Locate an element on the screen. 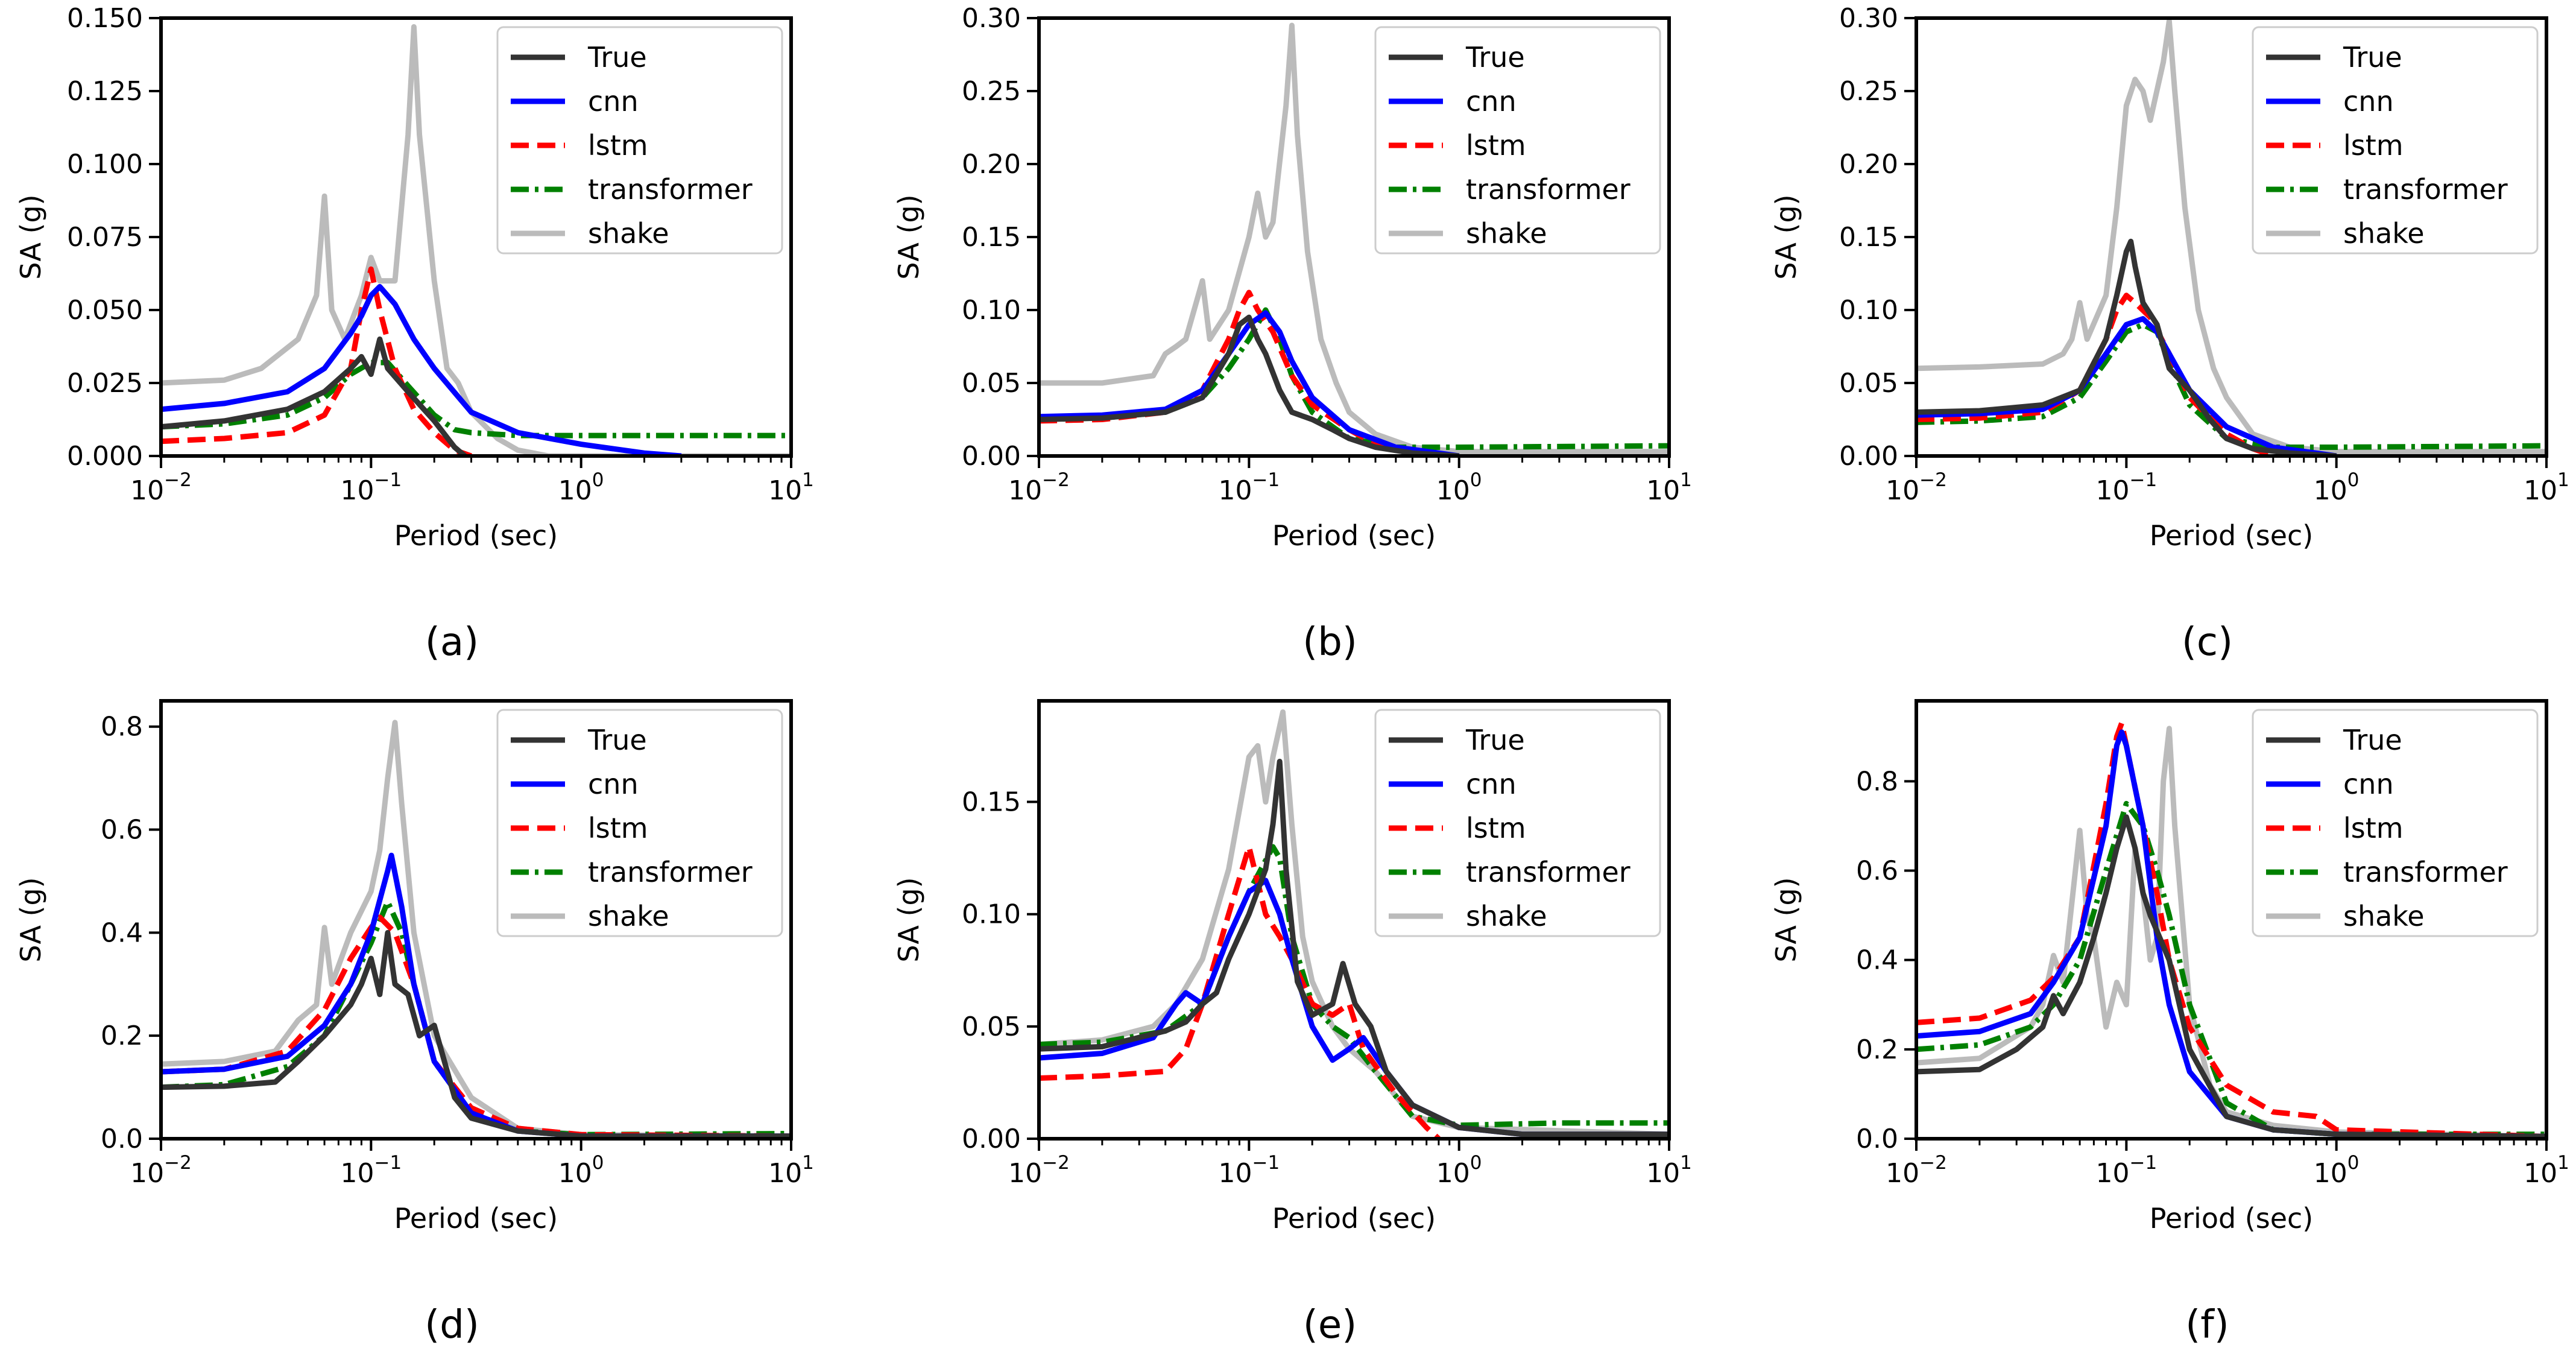  panel-label: (e) is located at coordinates (1330, 1324).